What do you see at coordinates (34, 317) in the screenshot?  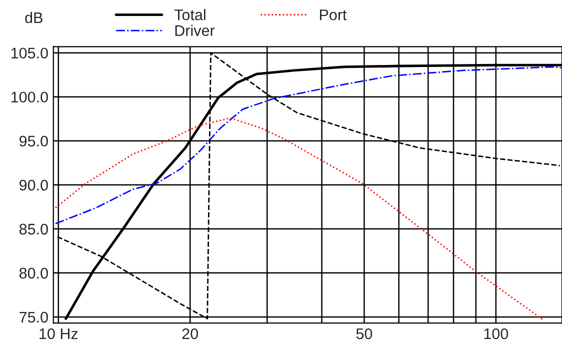 I see `y-tick-label: 75.0` at bounding box center [34, 317].